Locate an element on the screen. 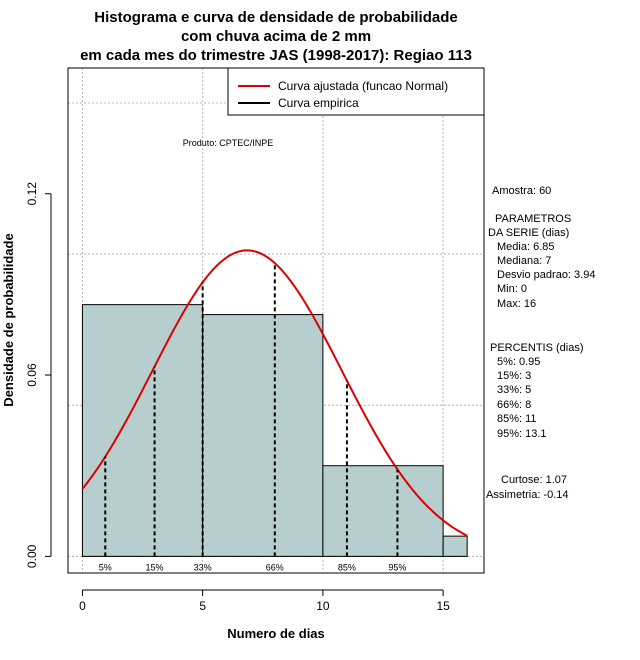 The image size is (640, 660). x-tick-label-0: 0 is located at coordinates (82, 606).